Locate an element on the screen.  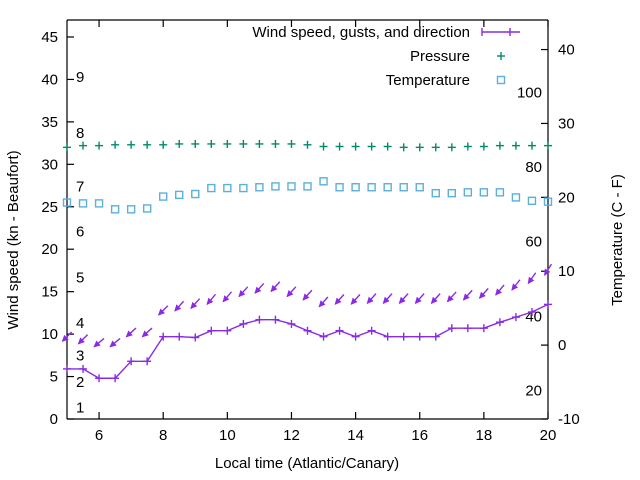
y2-tick-label: 40 is located at coordinates (566, 50).